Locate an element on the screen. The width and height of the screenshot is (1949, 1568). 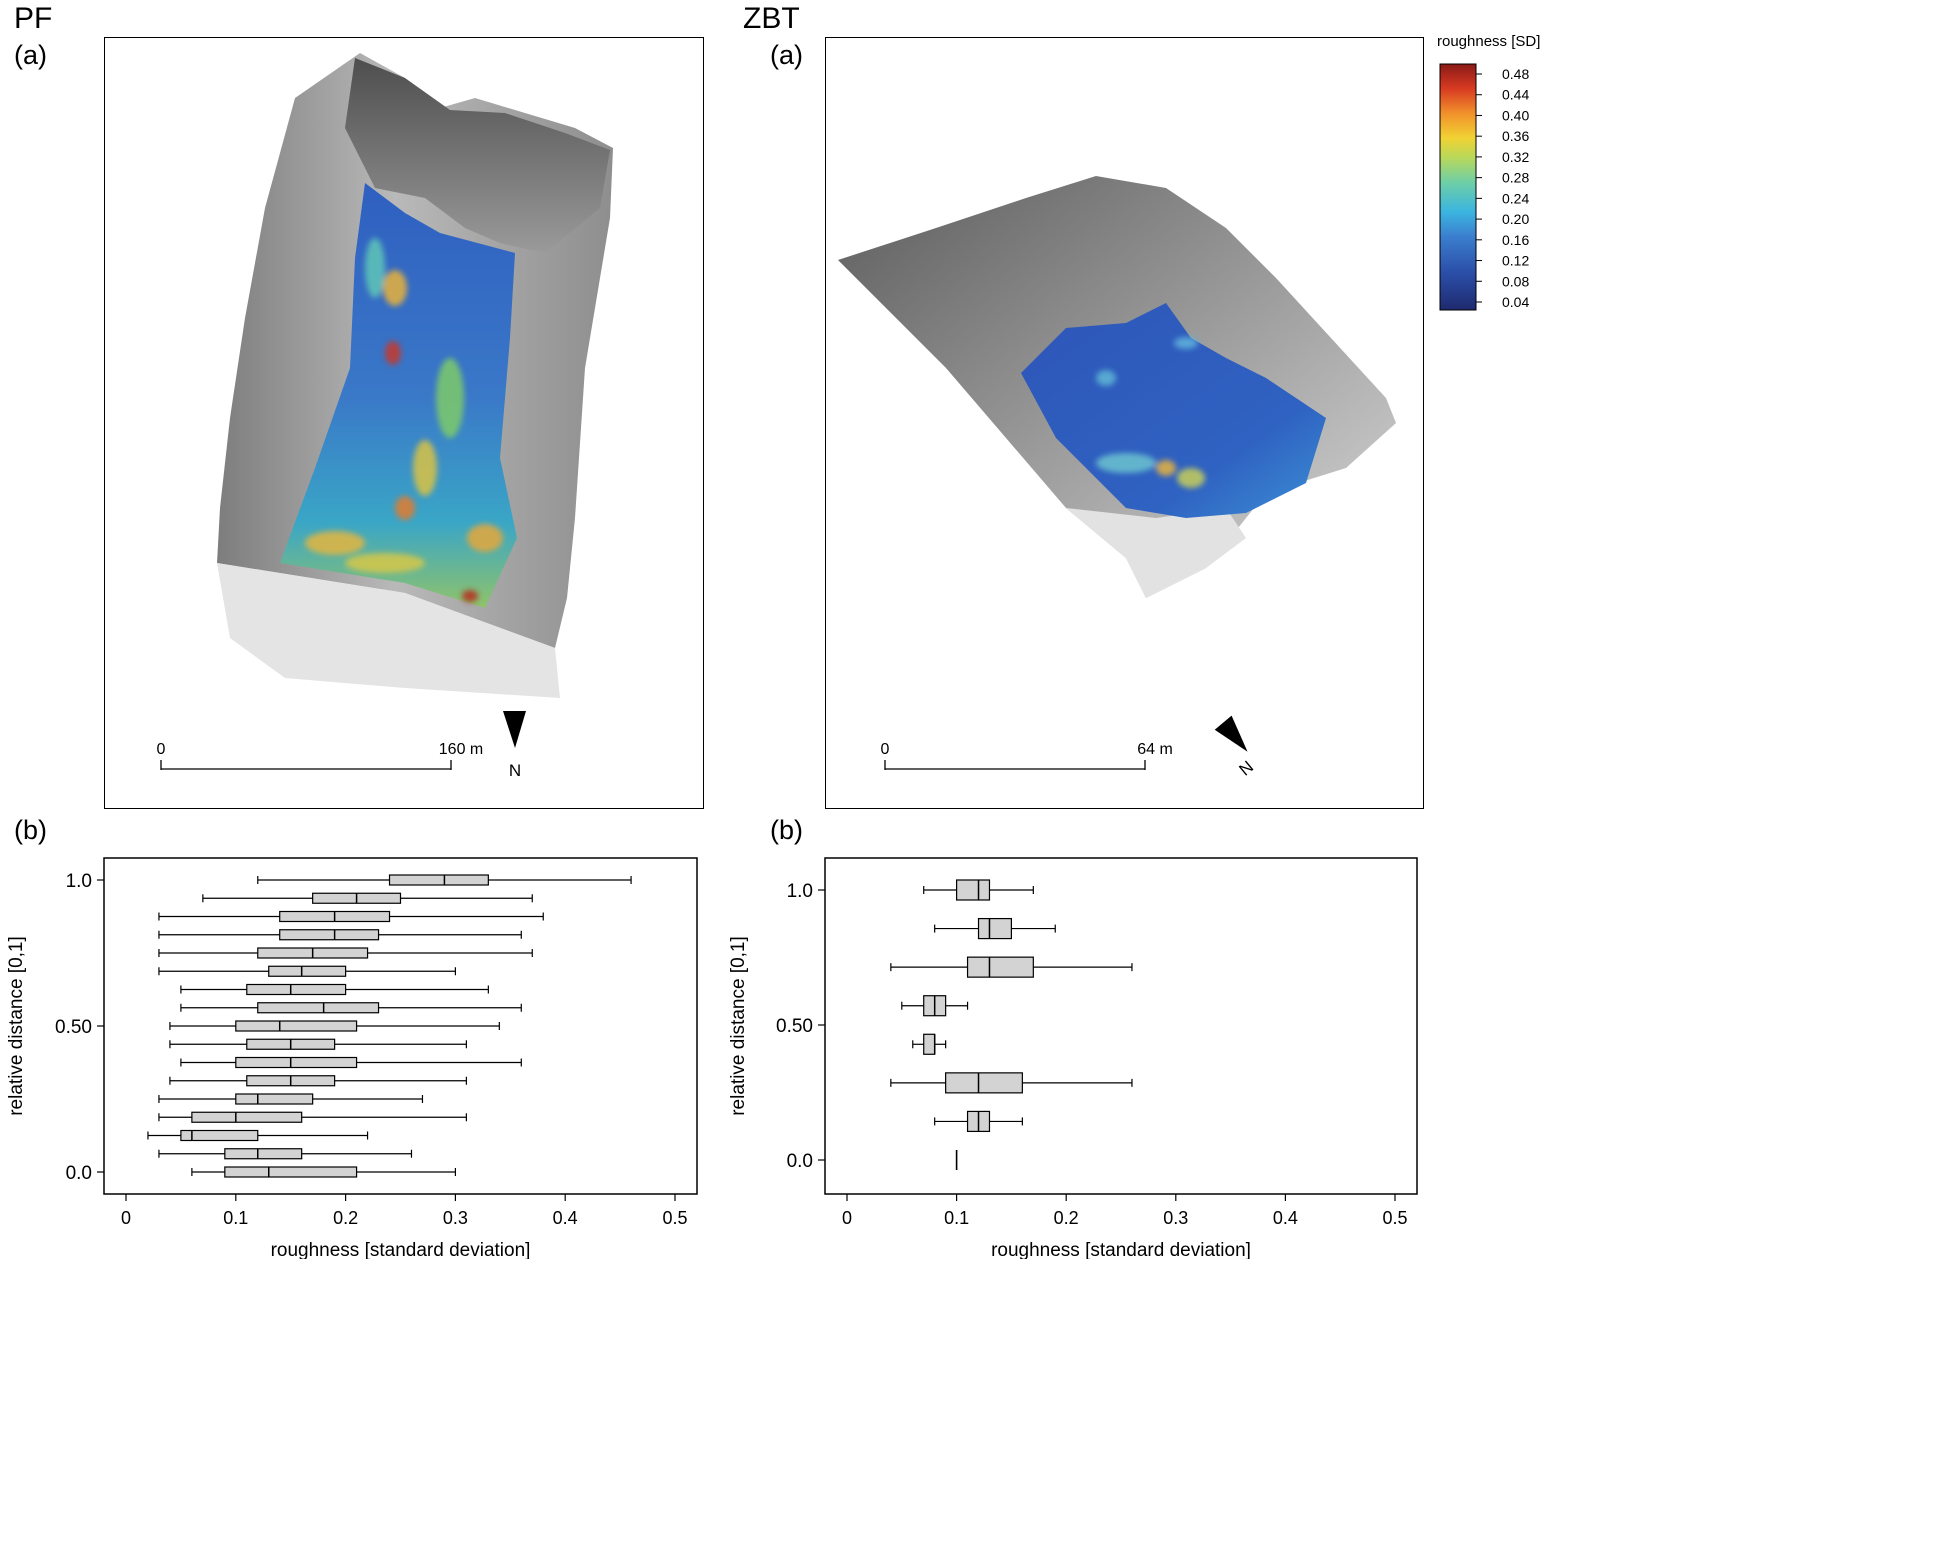
pf-terrain-cliffs is located at coordinates (477, 155).